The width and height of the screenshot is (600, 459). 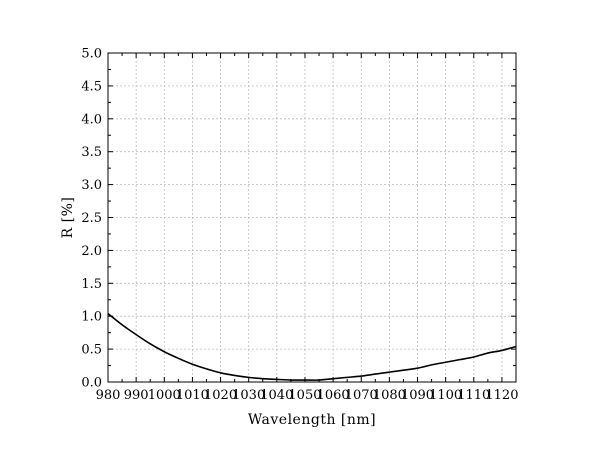 I want to click on y-tick-labels: 0.0 0.5 1.0 1.5 2.0 2.5 3.0 3.5 4.0 4.5 5.0, so click(x=91, y=219).